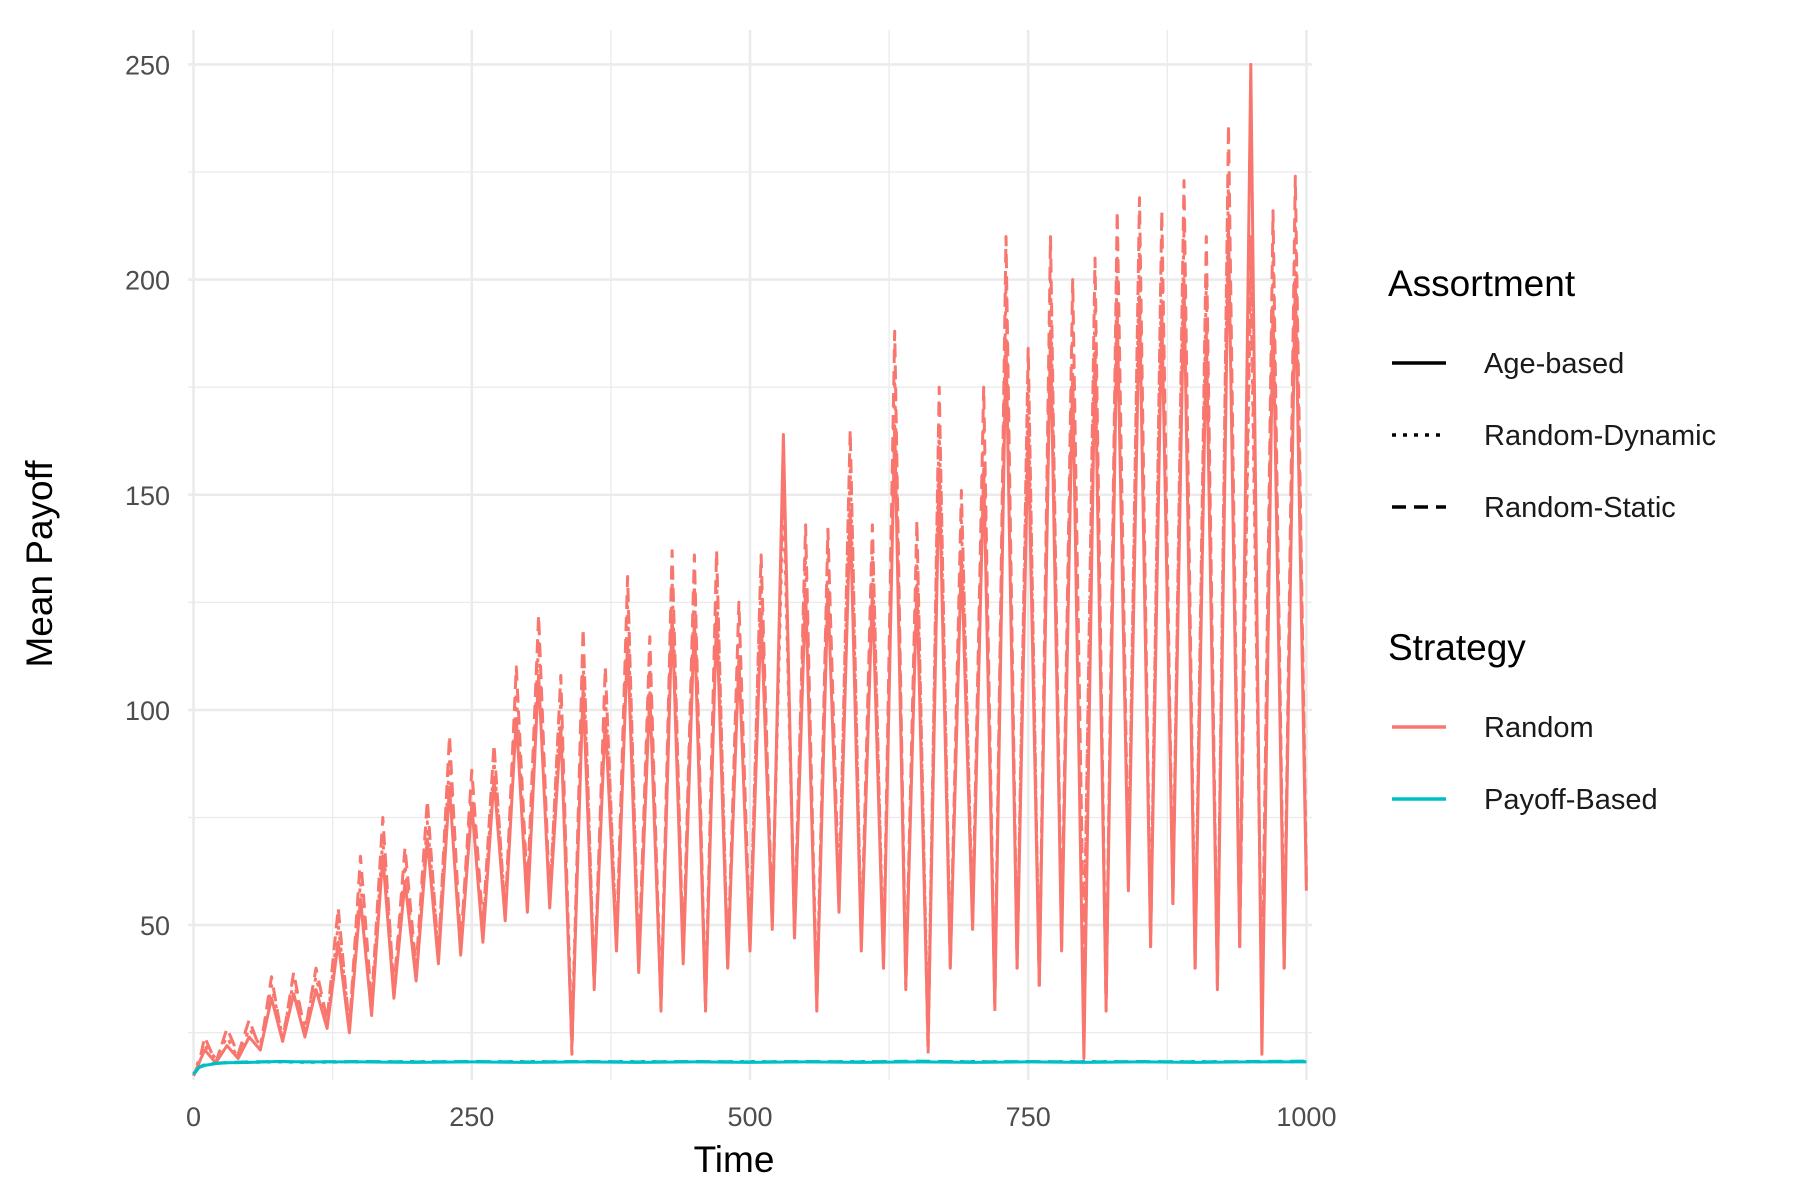 Image resolution: width=1800 pixels, height=1200 pixels. I want to click on x-tick-label: 750, so click(1028, 1117).